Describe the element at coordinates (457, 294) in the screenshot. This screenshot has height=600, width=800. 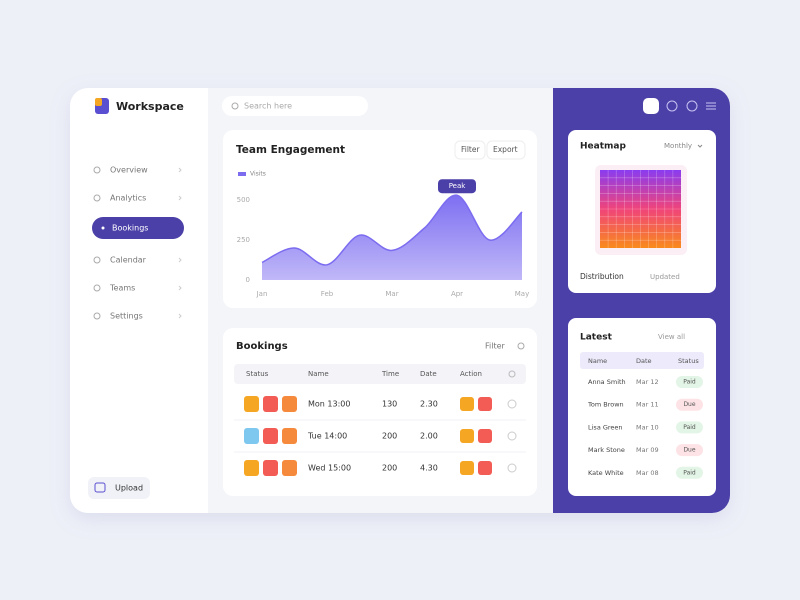
I see `x-tick-label: Apr` at that location.